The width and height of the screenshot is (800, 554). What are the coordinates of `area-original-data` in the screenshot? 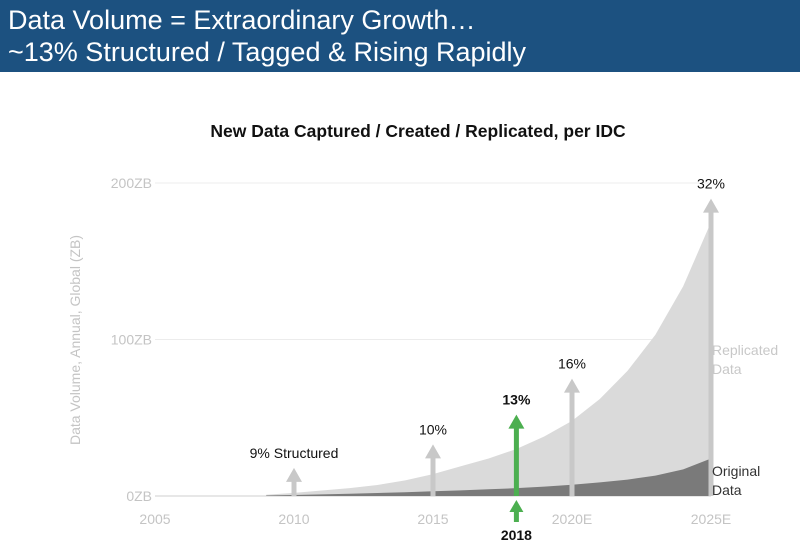 It's located at (488, 477).